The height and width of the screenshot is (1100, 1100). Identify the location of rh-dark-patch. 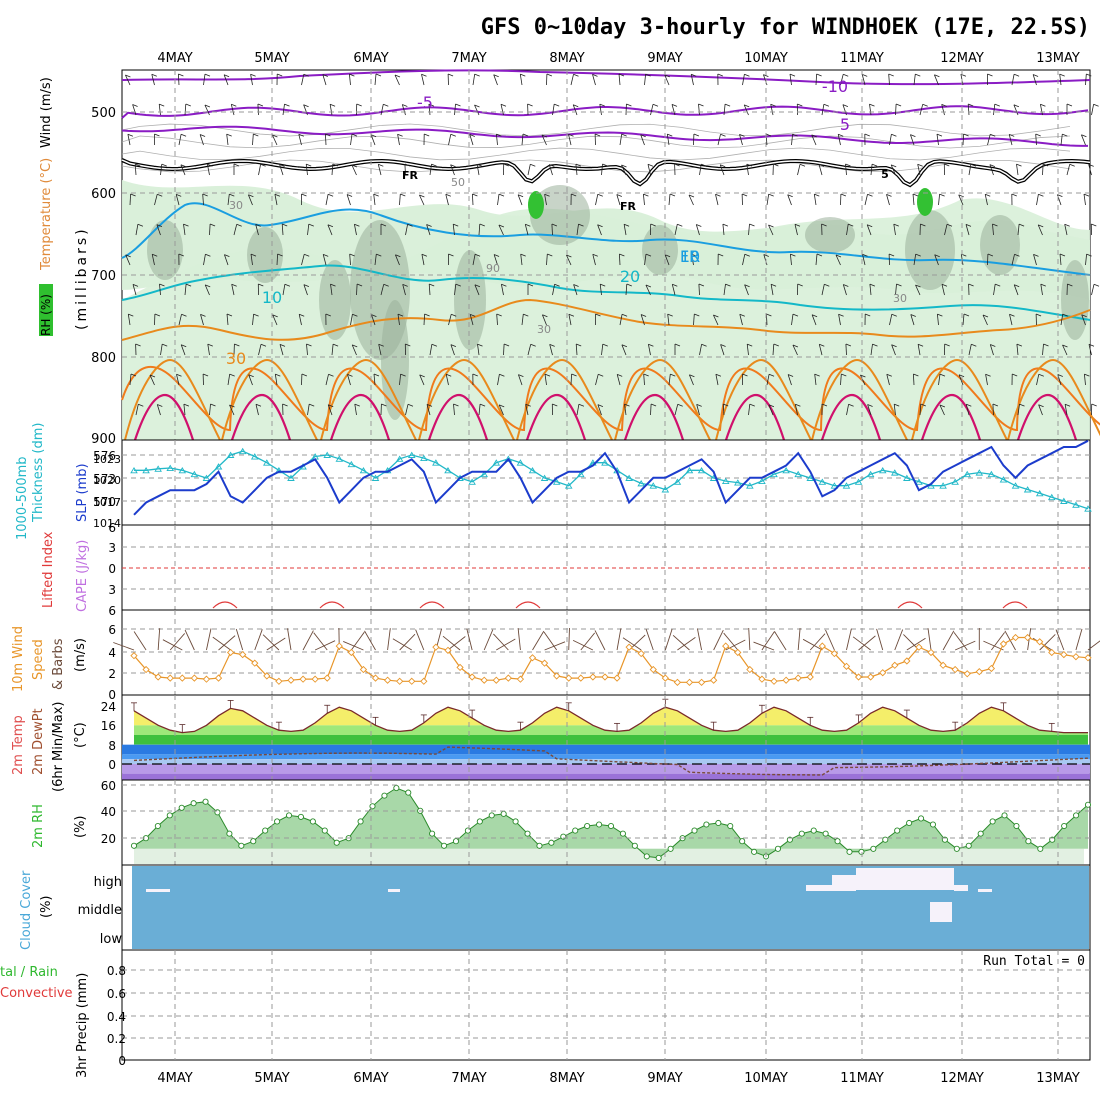
(165, 250).